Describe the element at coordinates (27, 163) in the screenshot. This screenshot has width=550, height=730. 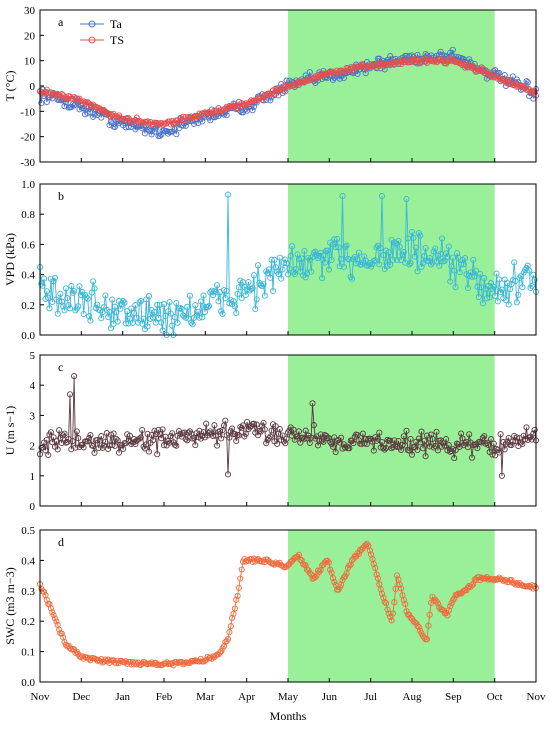
I see `y-tick-label: -30` at that location.